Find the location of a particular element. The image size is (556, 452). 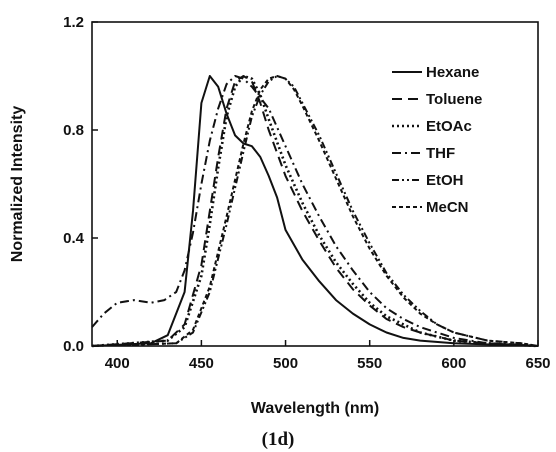

x-tick-label: 500 is located at coordinates (285, 363).